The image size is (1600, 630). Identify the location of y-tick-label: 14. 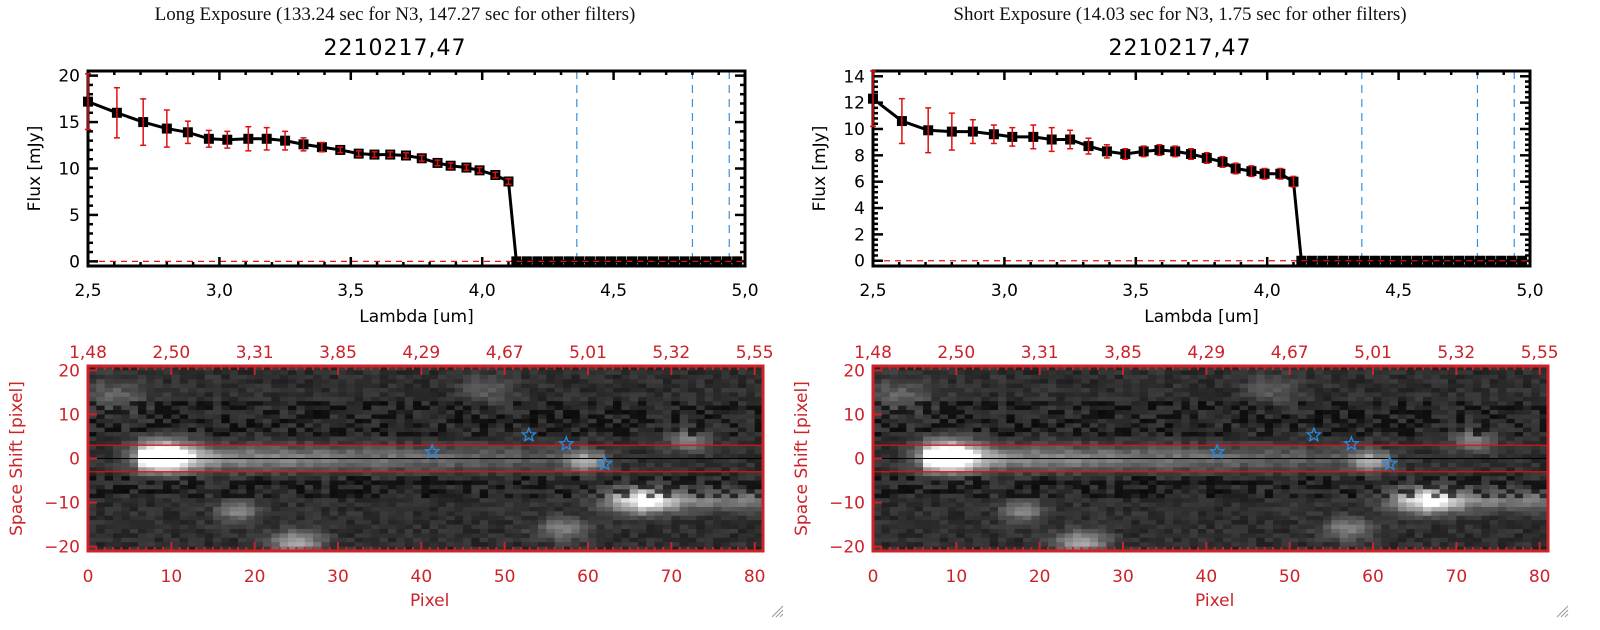
(854, 77).